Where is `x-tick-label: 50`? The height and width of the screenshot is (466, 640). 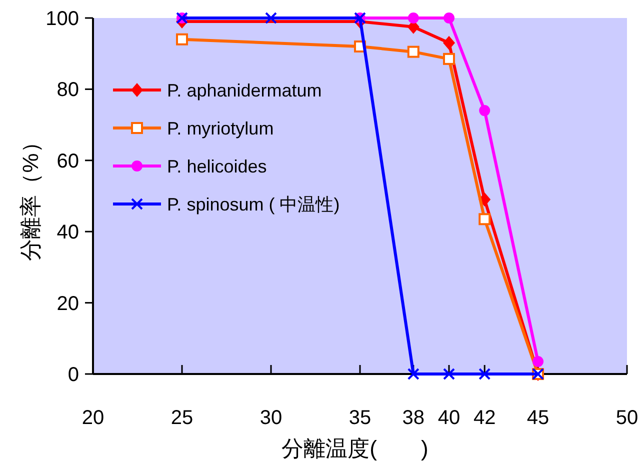 x-tick-label: 50 is located at coordinates (627, 418).